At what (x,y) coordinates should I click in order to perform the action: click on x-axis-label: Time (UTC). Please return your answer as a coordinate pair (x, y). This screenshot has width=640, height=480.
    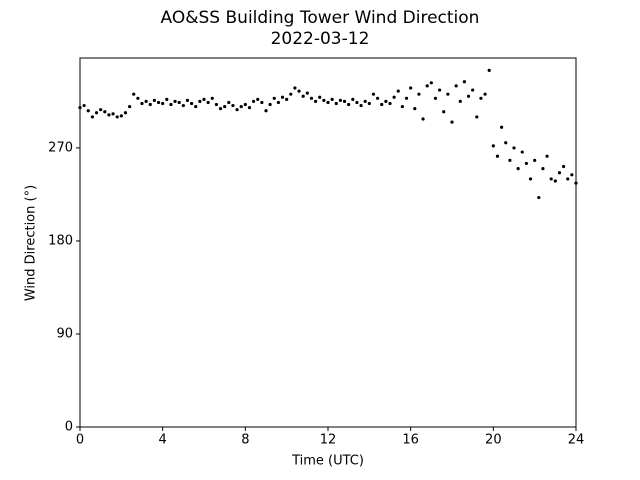
    Looking at the image, I should click on (327, 461).